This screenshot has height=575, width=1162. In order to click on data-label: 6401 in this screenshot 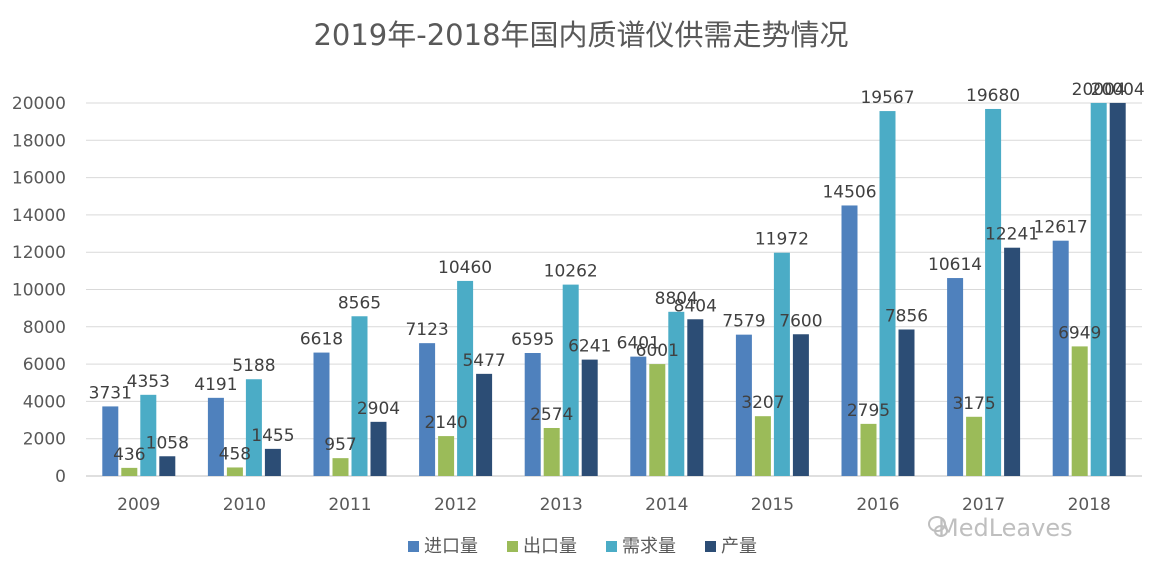, I will do `click(638, 344)`.